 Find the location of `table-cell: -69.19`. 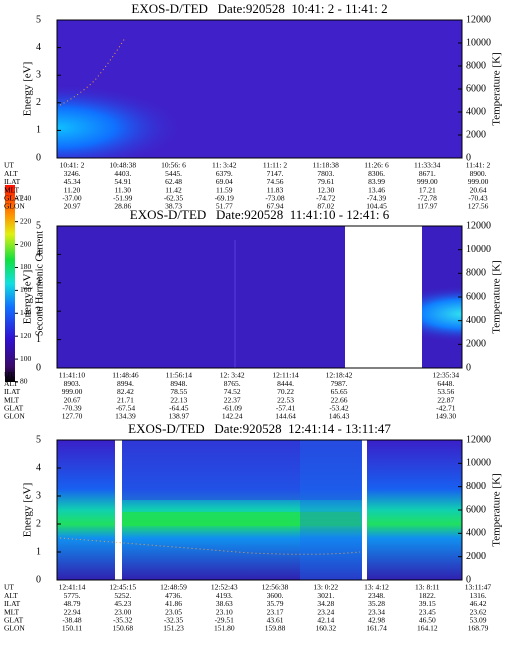

table-cell: -69.19 is located at coordinates (225, 198).